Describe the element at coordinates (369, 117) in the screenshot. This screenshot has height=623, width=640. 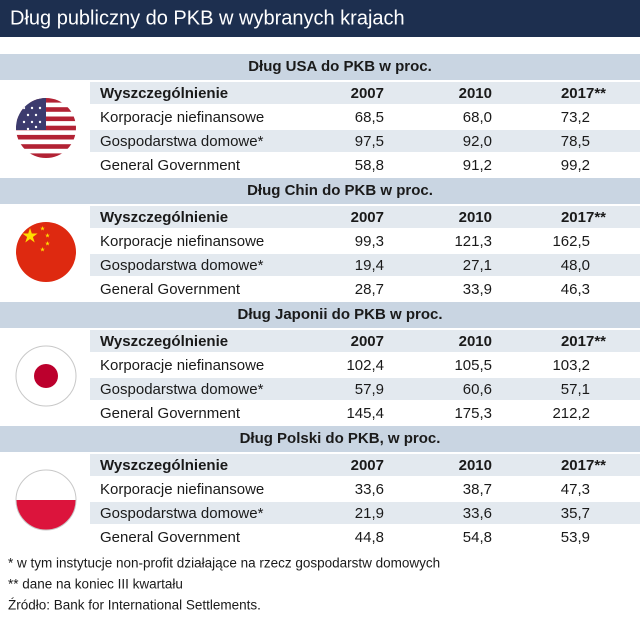
I see `table-cell: 68,5` at that location.